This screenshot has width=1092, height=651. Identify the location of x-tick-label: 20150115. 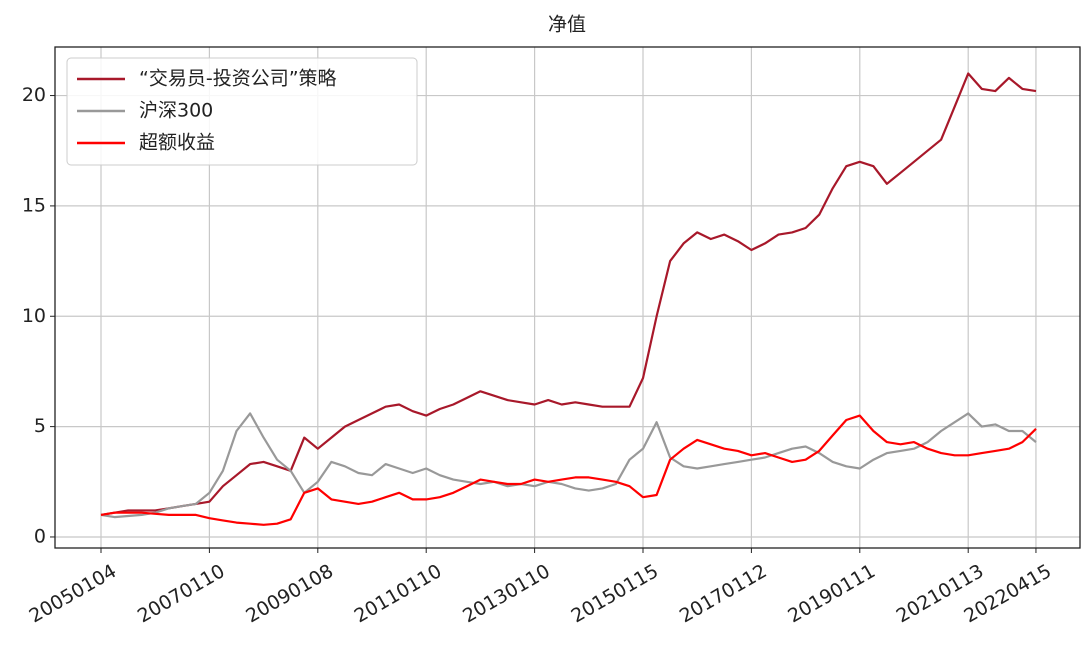
(614, 593).